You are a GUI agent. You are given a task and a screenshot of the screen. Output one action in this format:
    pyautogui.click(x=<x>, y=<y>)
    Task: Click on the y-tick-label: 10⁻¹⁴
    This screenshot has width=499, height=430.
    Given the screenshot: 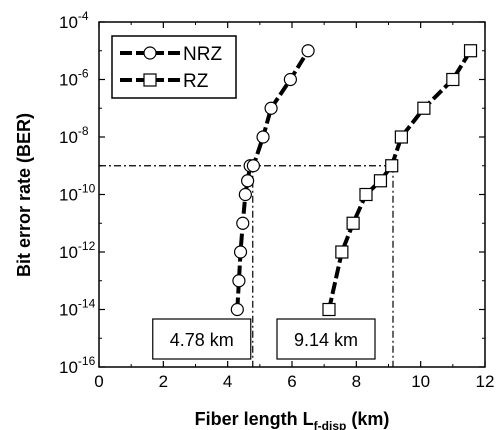 What is the action you would take?
    pyautogui.click(x=77, y=308)
    